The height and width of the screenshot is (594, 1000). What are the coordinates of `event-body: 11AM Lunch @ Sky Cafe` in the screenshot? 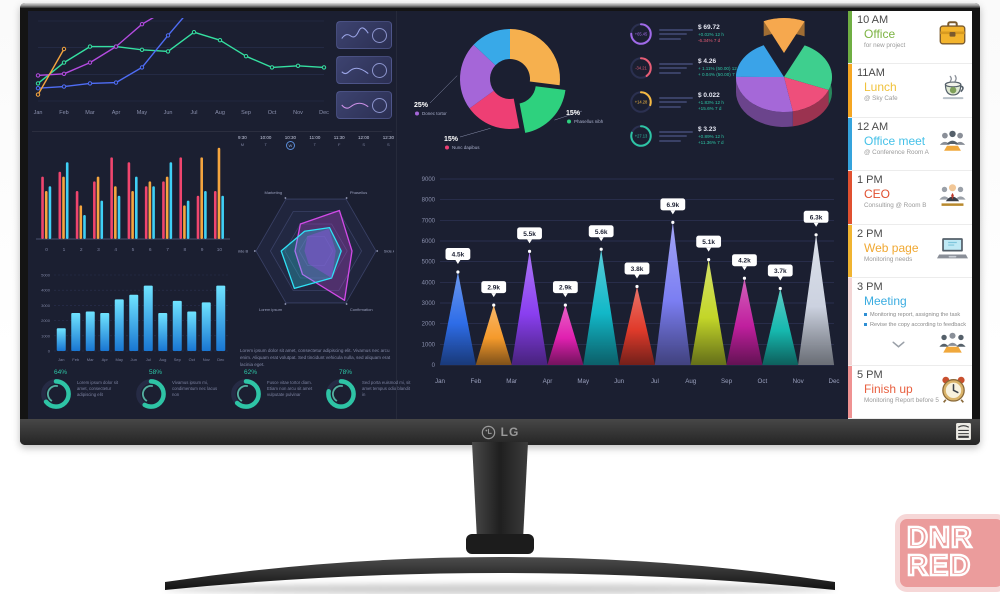 It's located at (912, 90).